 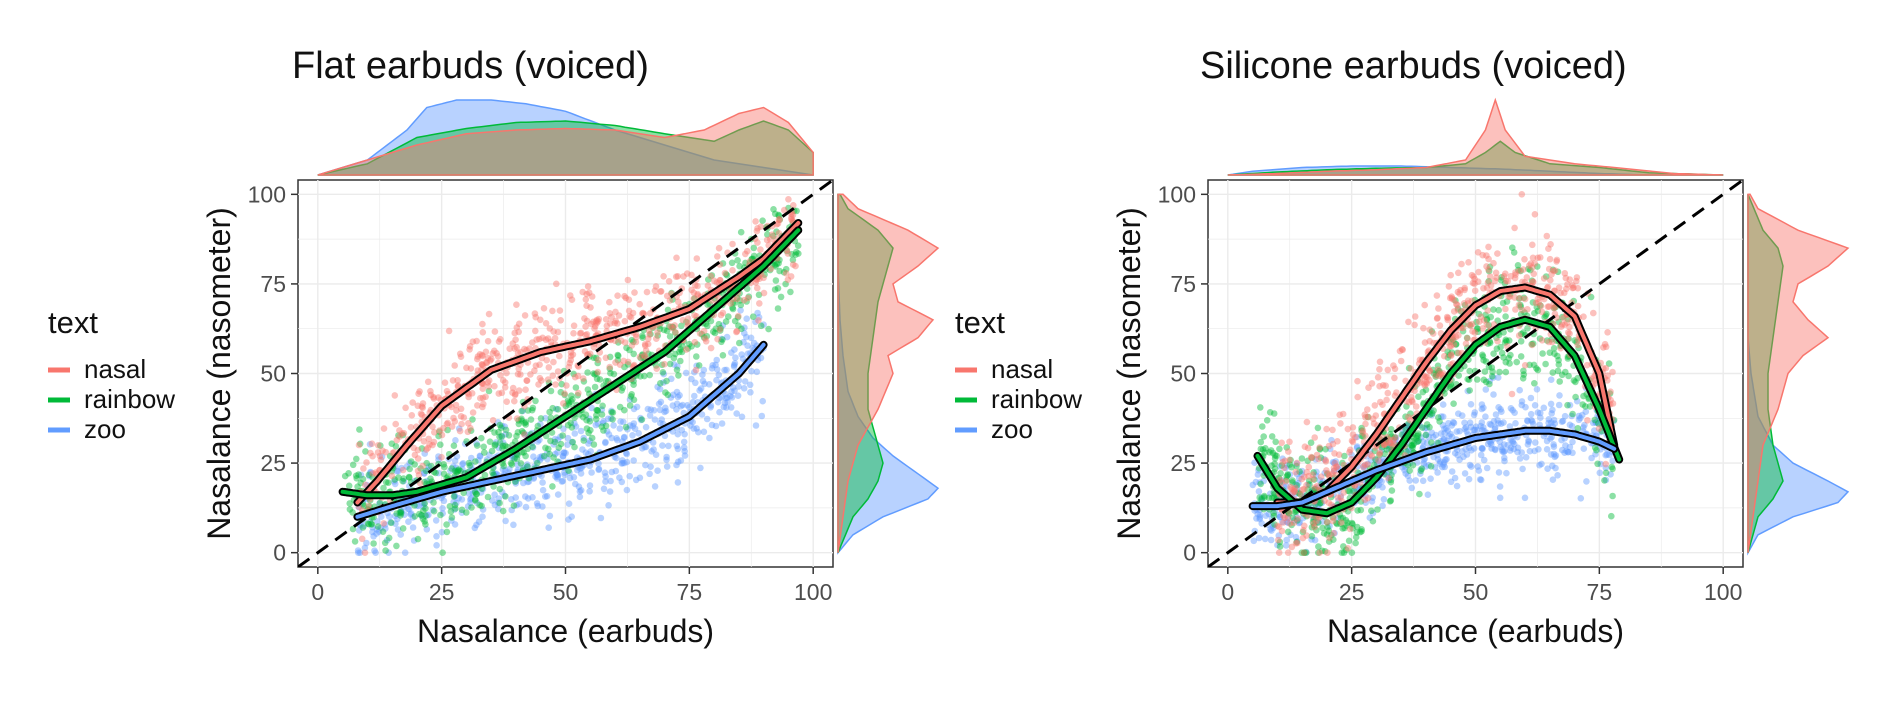 I want to click on density-x-rainbow, so click(x=565, y=148).